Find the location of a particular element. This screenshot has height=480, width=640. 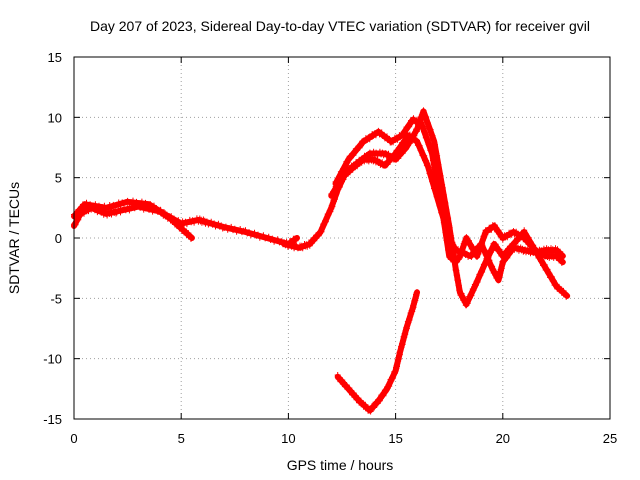

x-axis-label: GPS time / hours is located at coordinates (340, 465).